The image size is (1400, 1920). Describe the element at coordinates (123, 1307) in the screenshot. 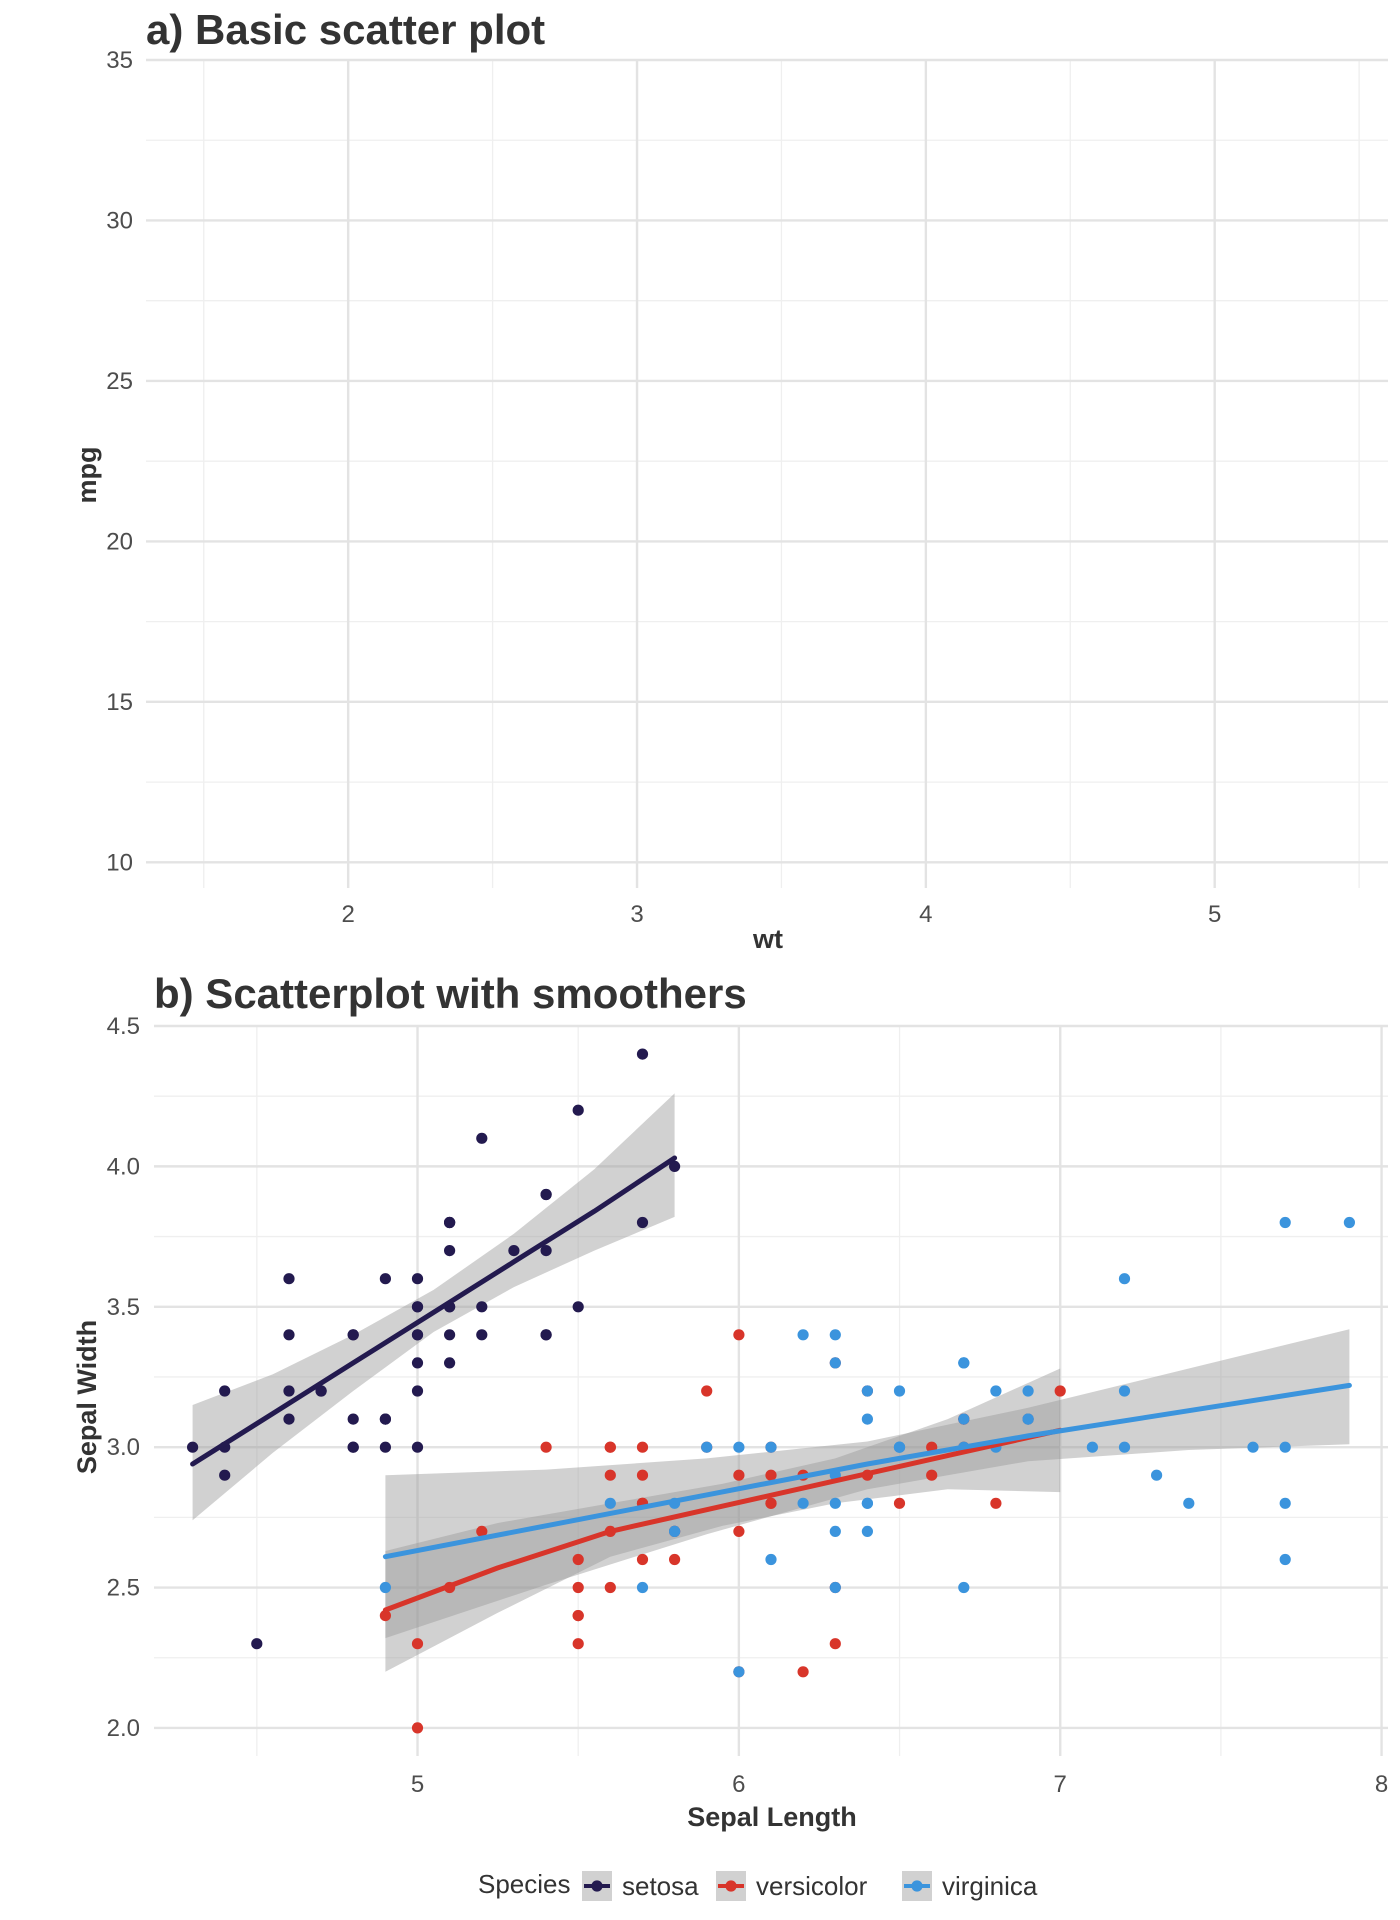

I see `y-tick-label: 3.5` at that location.